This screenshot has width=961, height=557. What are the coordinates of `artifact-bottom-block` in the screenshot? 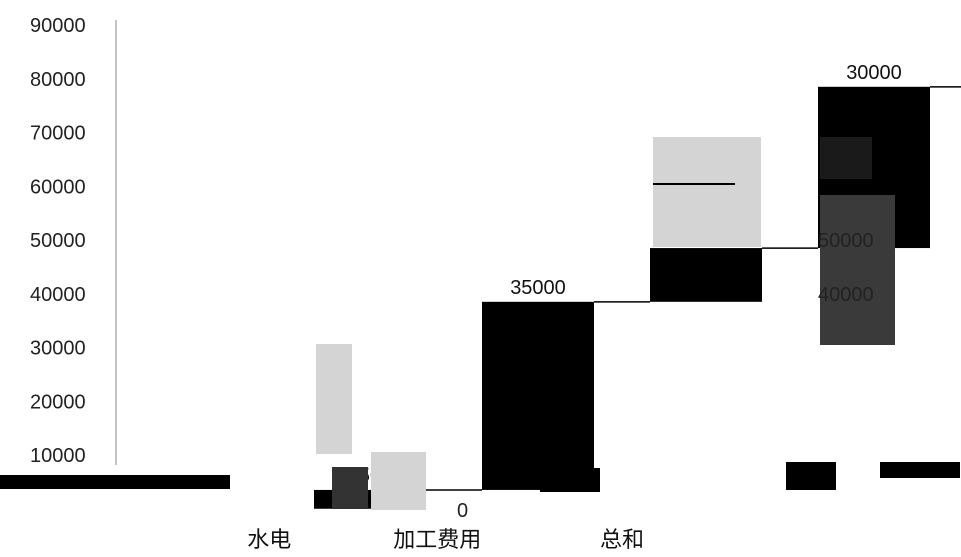 It's located at (350, 488).